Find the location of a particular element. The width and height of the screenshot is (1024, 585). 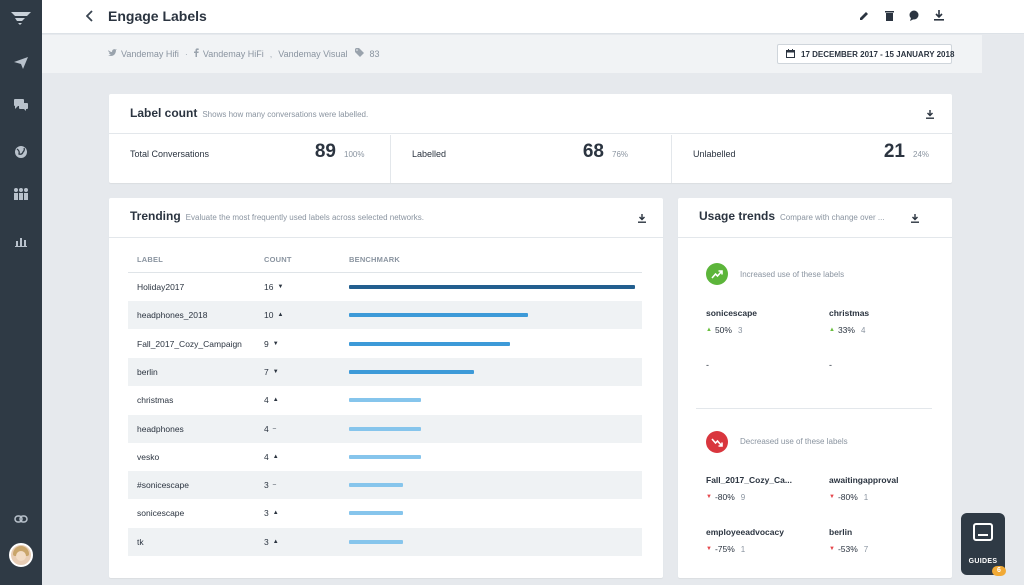

decreased-item: Fall_2017_Cozy_Ca... ▼ -80% 9 is located at coordinates (766, 488).